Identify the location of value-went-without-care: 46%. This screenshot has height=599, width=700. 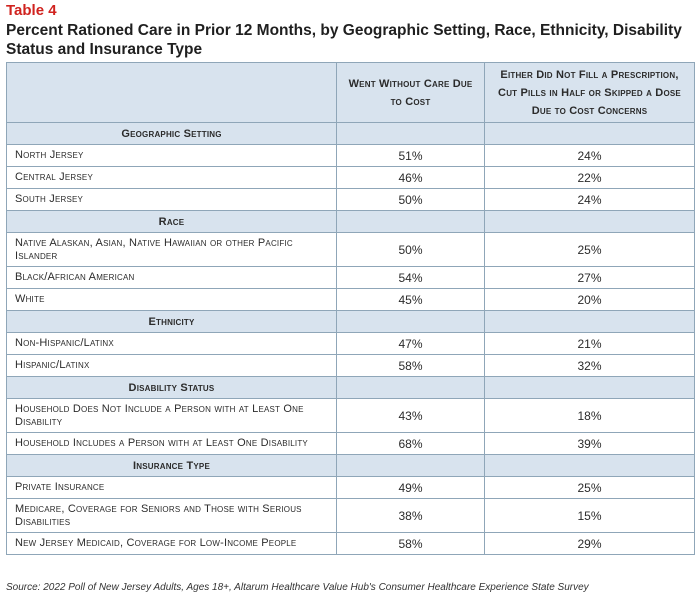
(410, 177).